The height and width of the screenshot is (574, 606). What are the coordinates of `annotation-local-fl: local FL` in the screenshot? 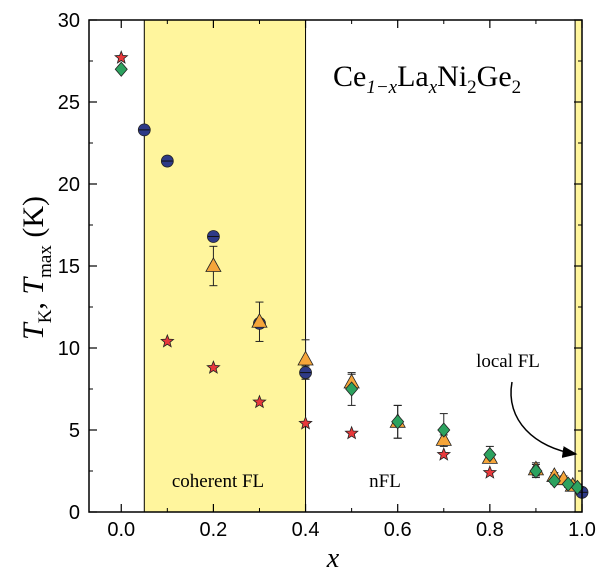 It's located at (508, 361).